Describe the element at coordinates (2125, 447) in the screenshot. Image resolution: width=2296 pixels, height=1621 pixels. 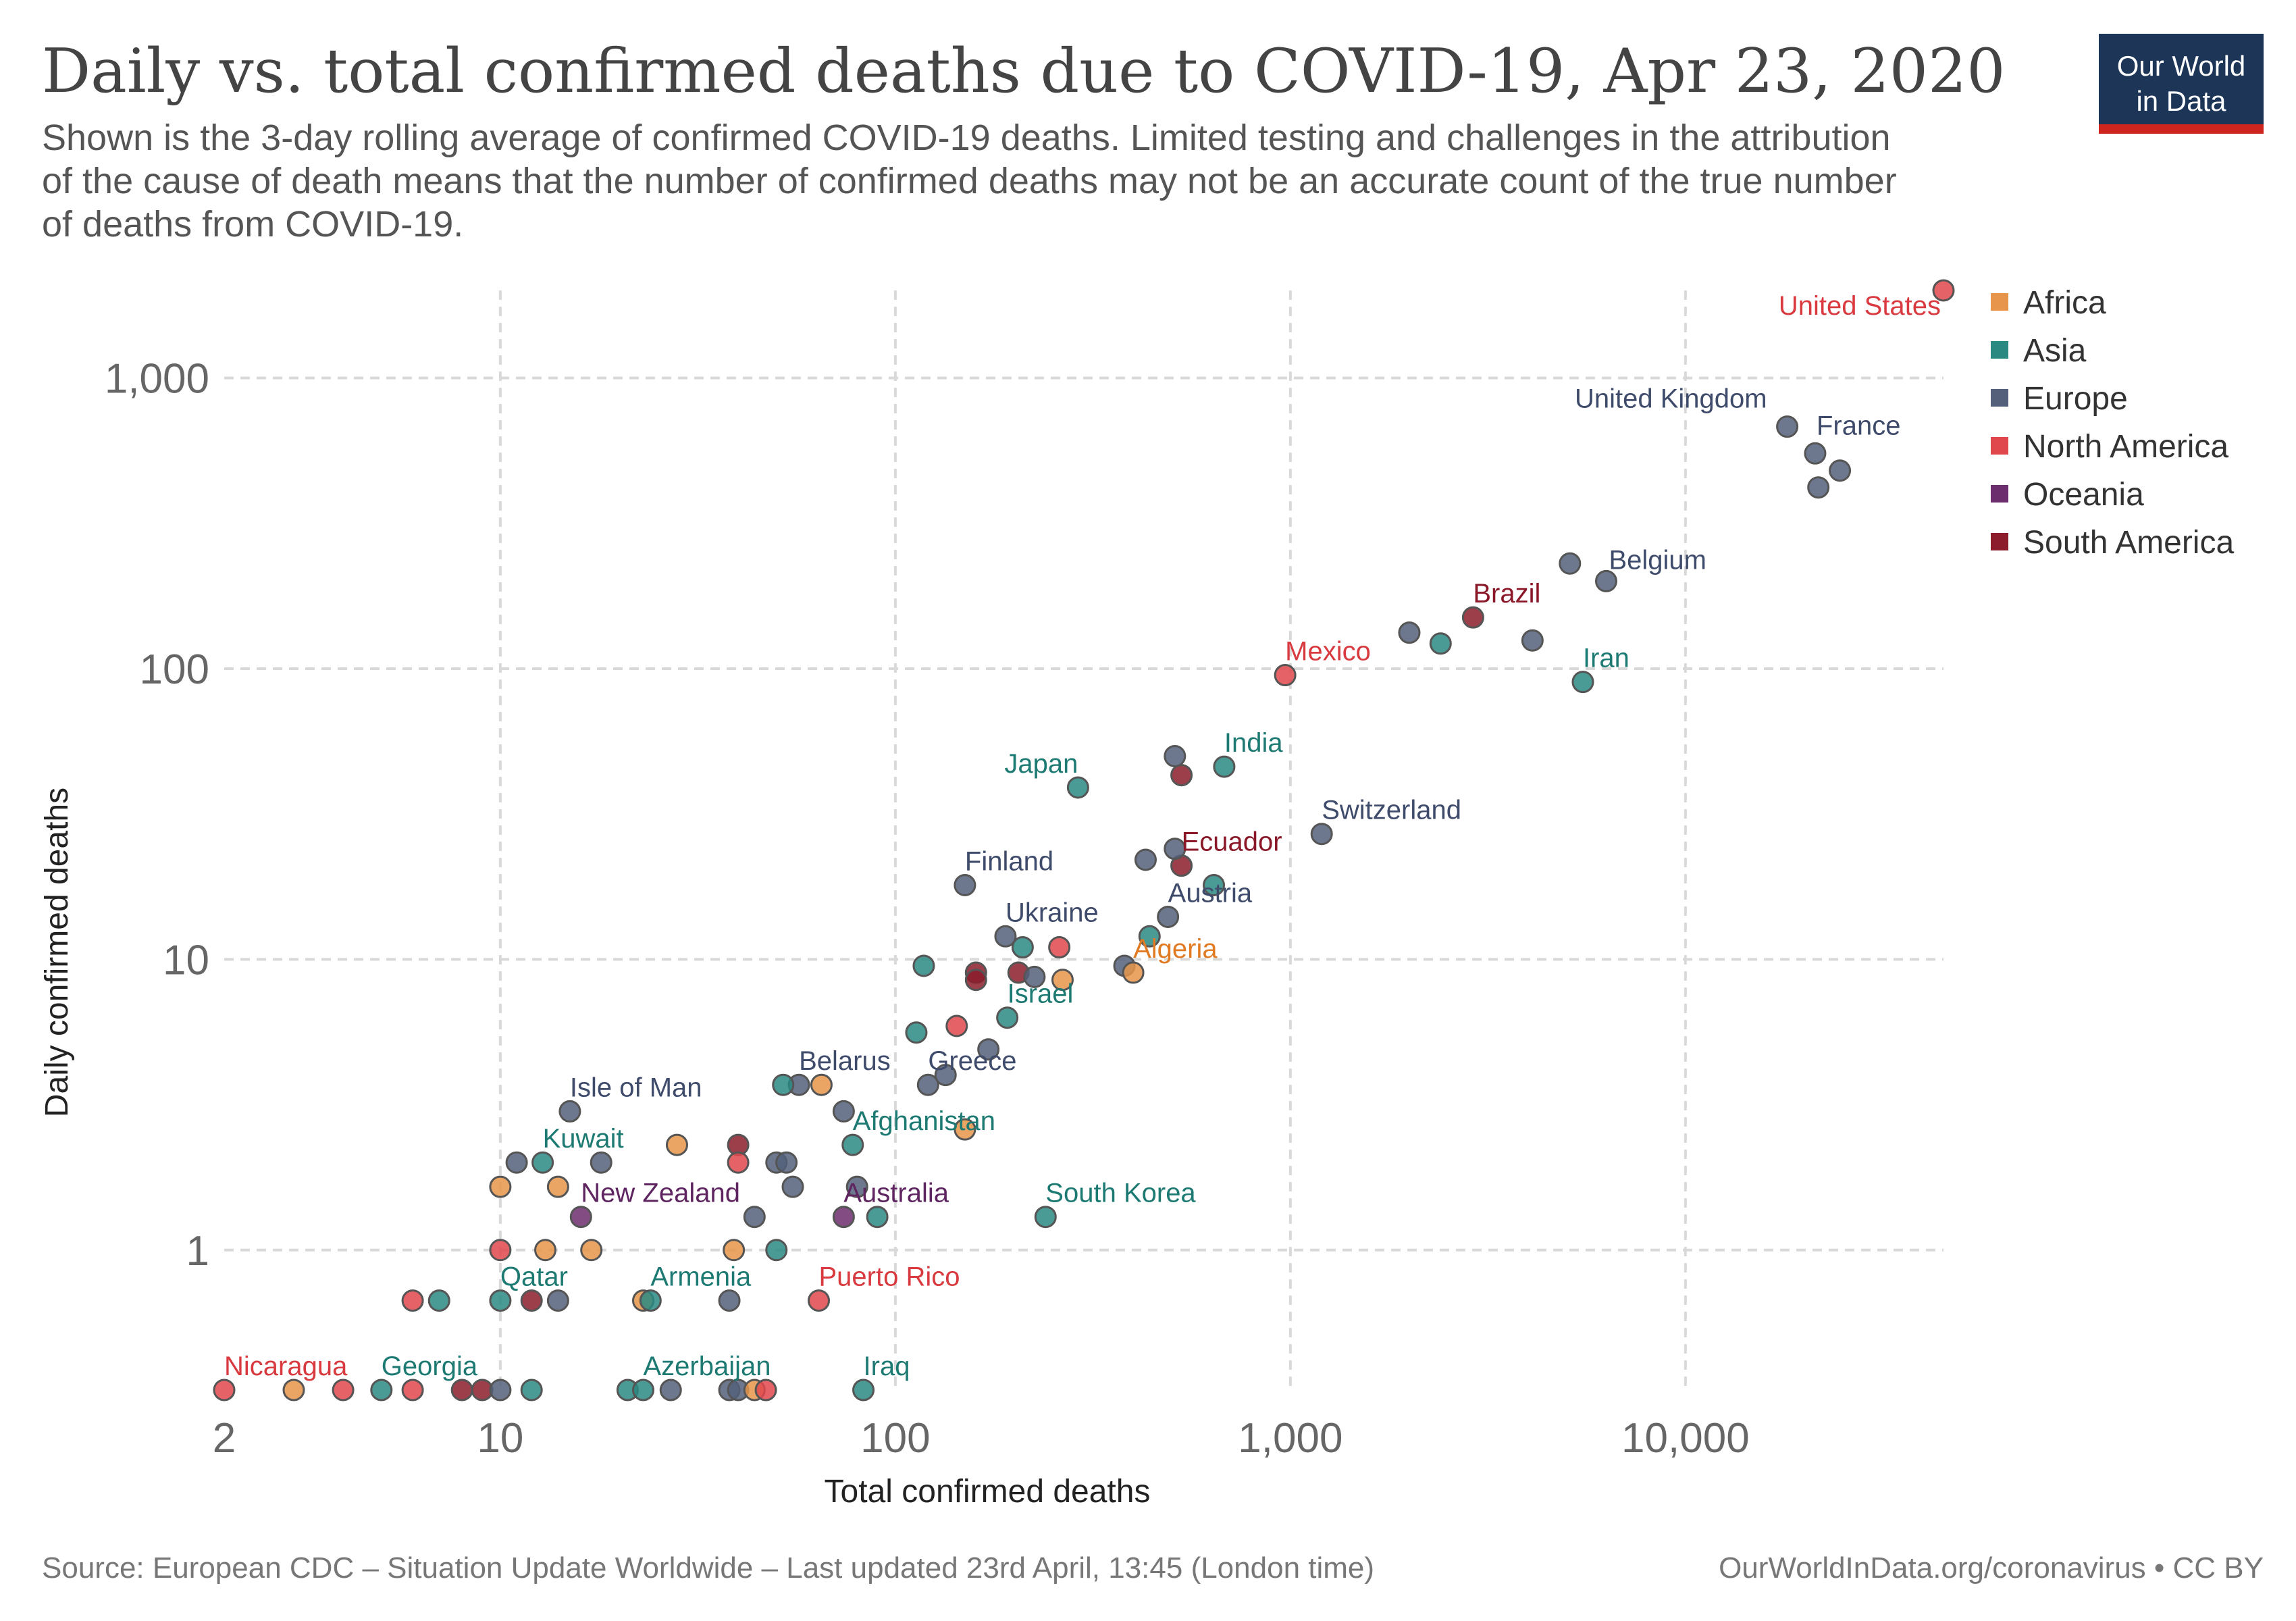
I see `legend-item: North America` at that location.